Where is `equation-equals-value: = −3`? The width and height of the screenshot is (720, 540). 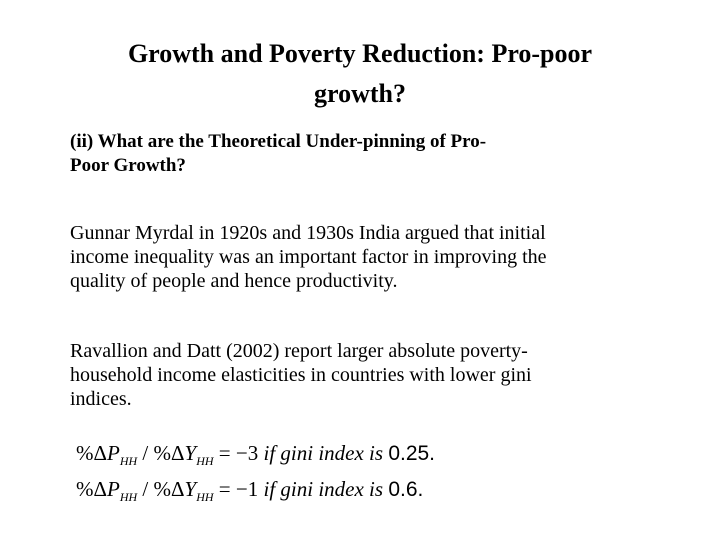 equation-equals-value: = −3 is located at coordinates (236, 453).